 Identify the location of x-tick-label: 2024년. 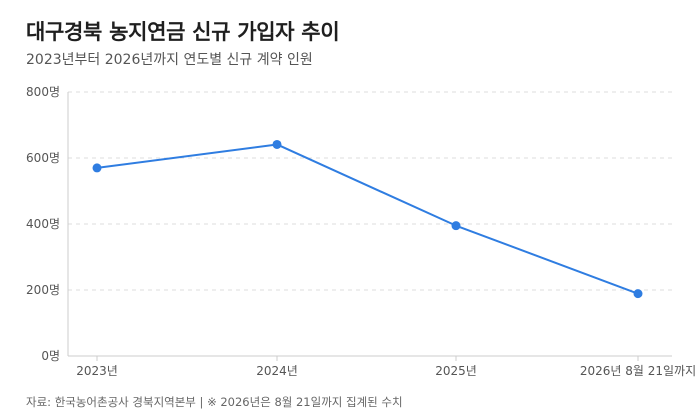
(277, 371).